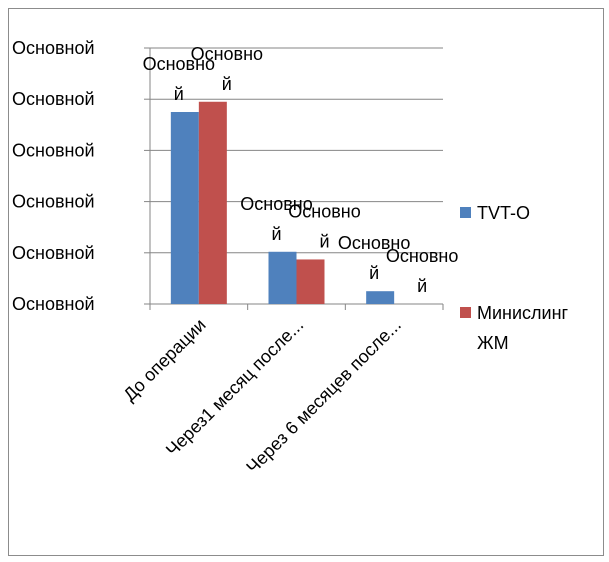 The image size is (609, 562). What do you see at coordinates (503, 213) in the screenshot?
I see `legend-label: TVT-O` at bounding box center [503, 213].